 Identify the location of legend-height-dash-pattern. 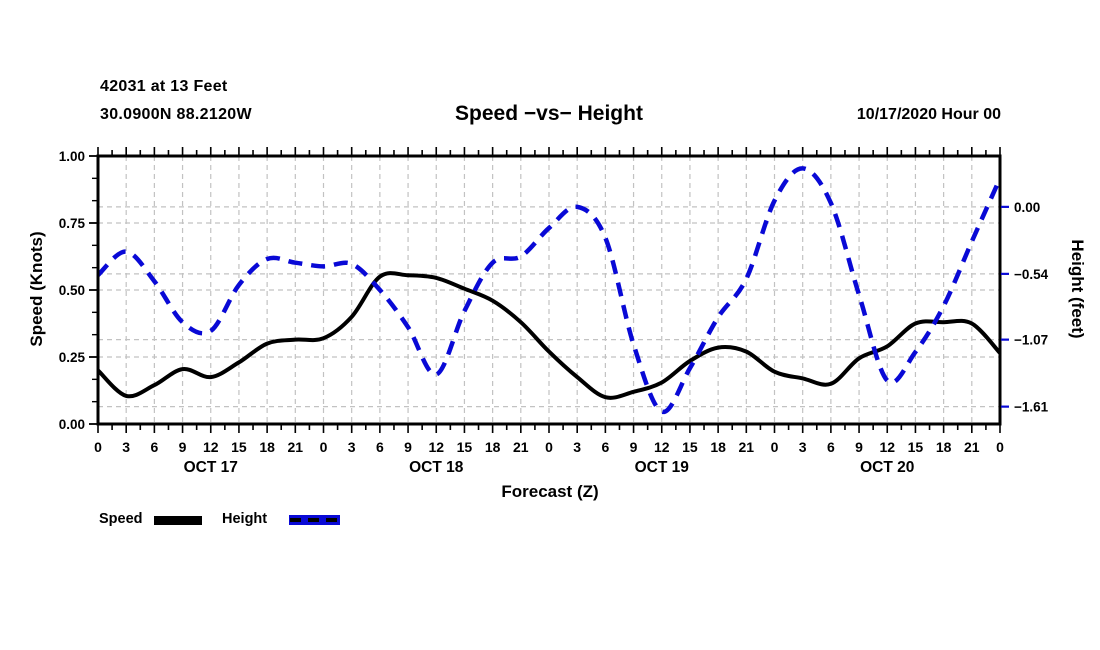
(314, 520).